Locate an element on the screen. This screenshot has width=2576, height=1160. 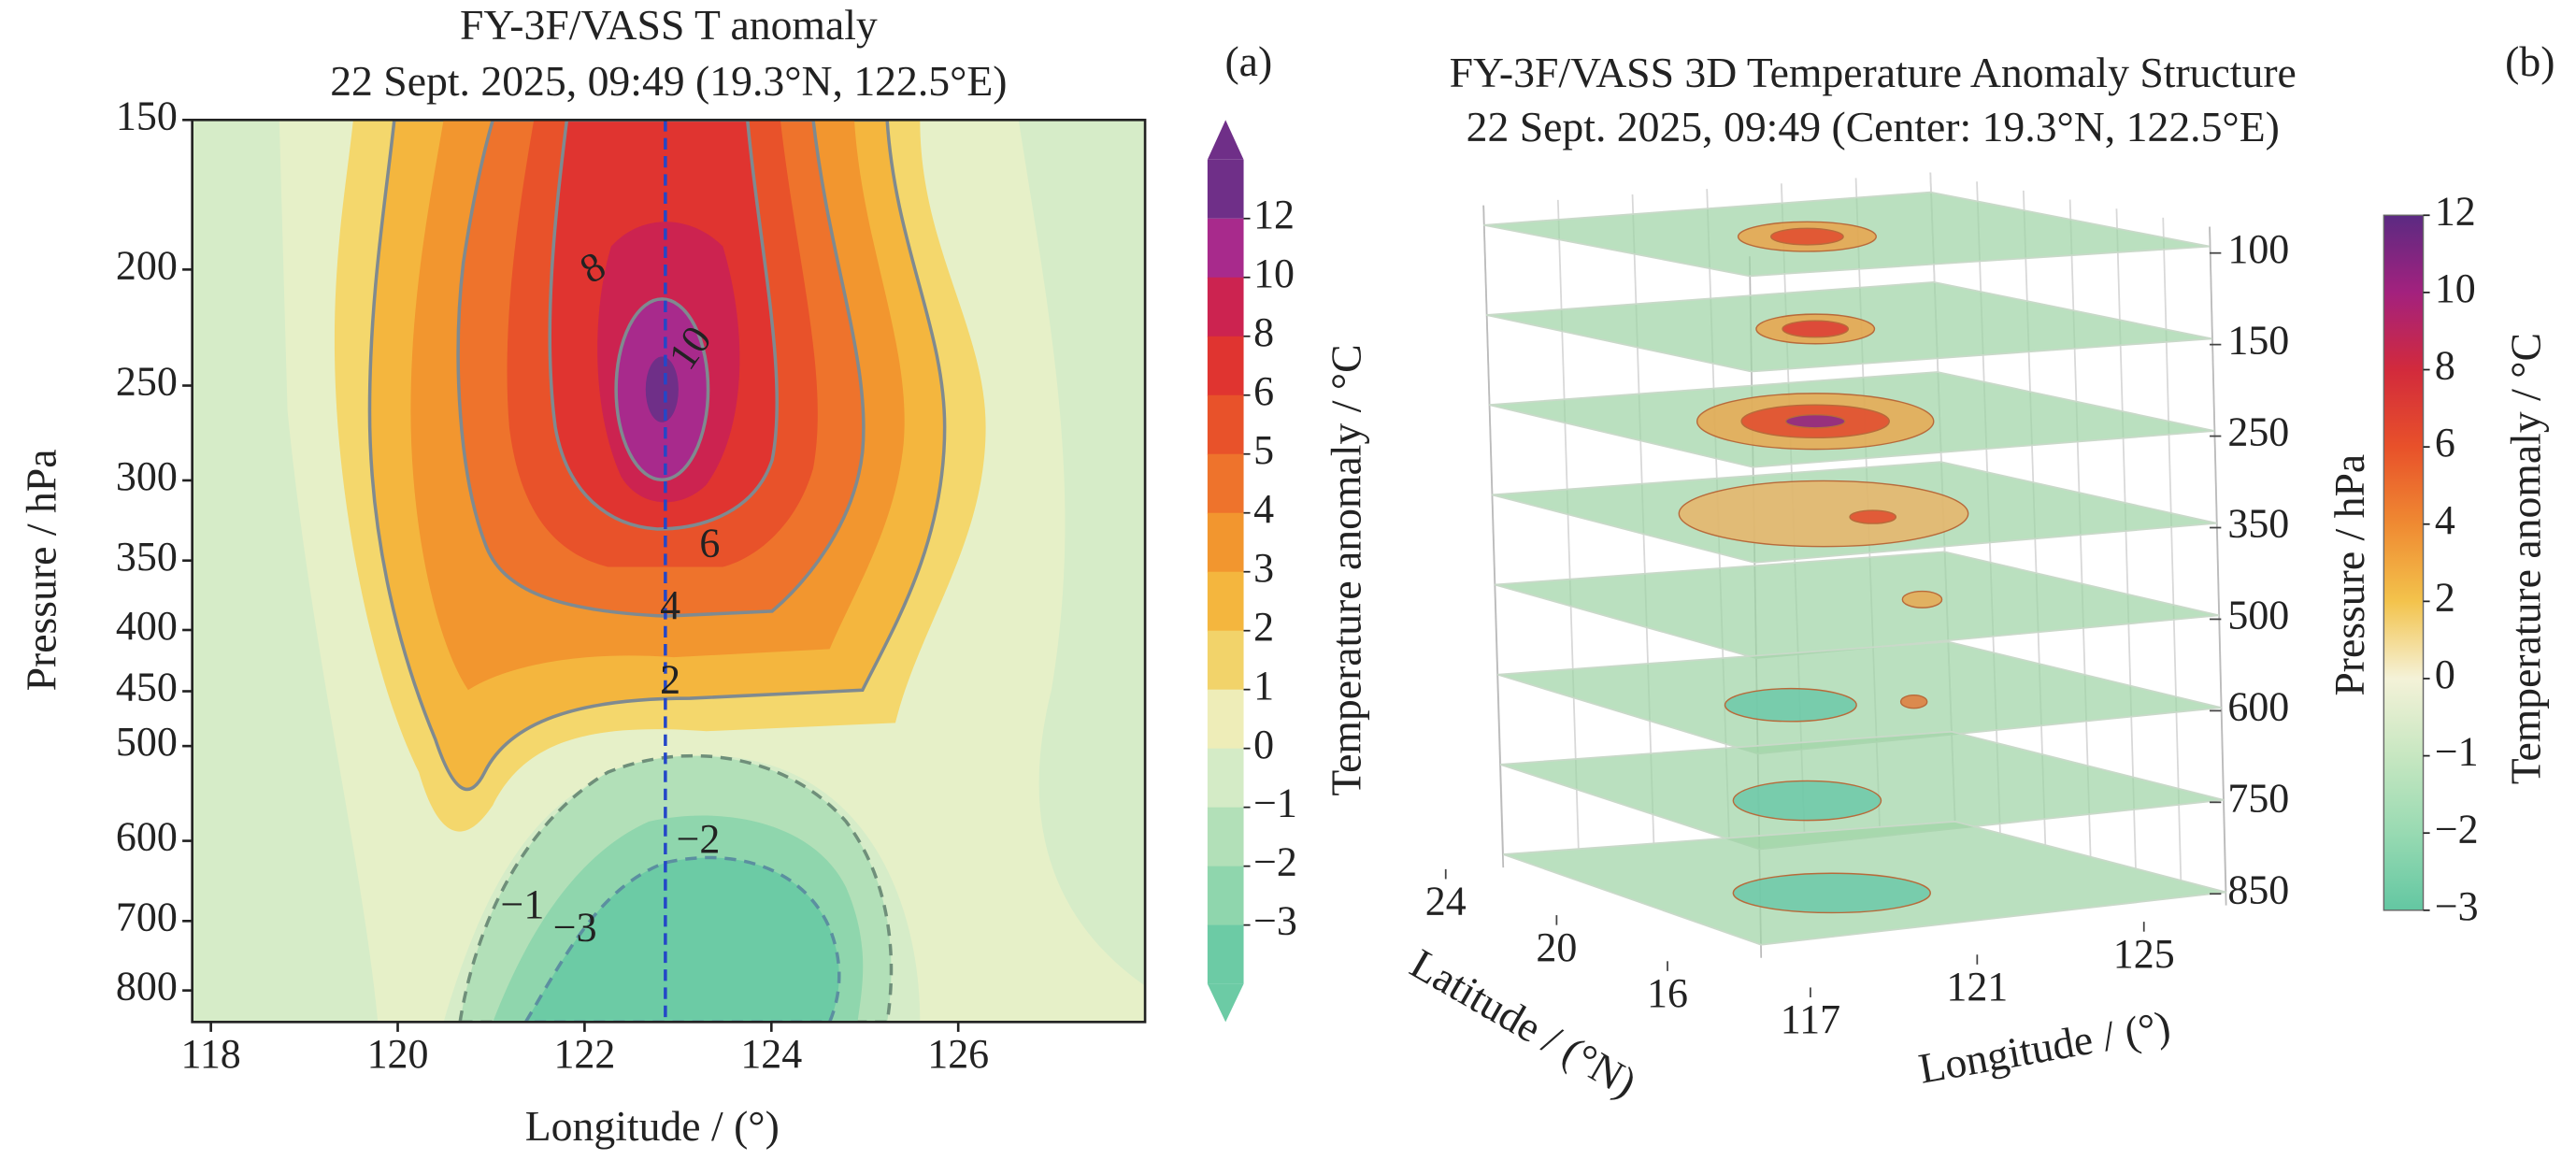
contour-label: −2 is located at coordinates (699, 839).